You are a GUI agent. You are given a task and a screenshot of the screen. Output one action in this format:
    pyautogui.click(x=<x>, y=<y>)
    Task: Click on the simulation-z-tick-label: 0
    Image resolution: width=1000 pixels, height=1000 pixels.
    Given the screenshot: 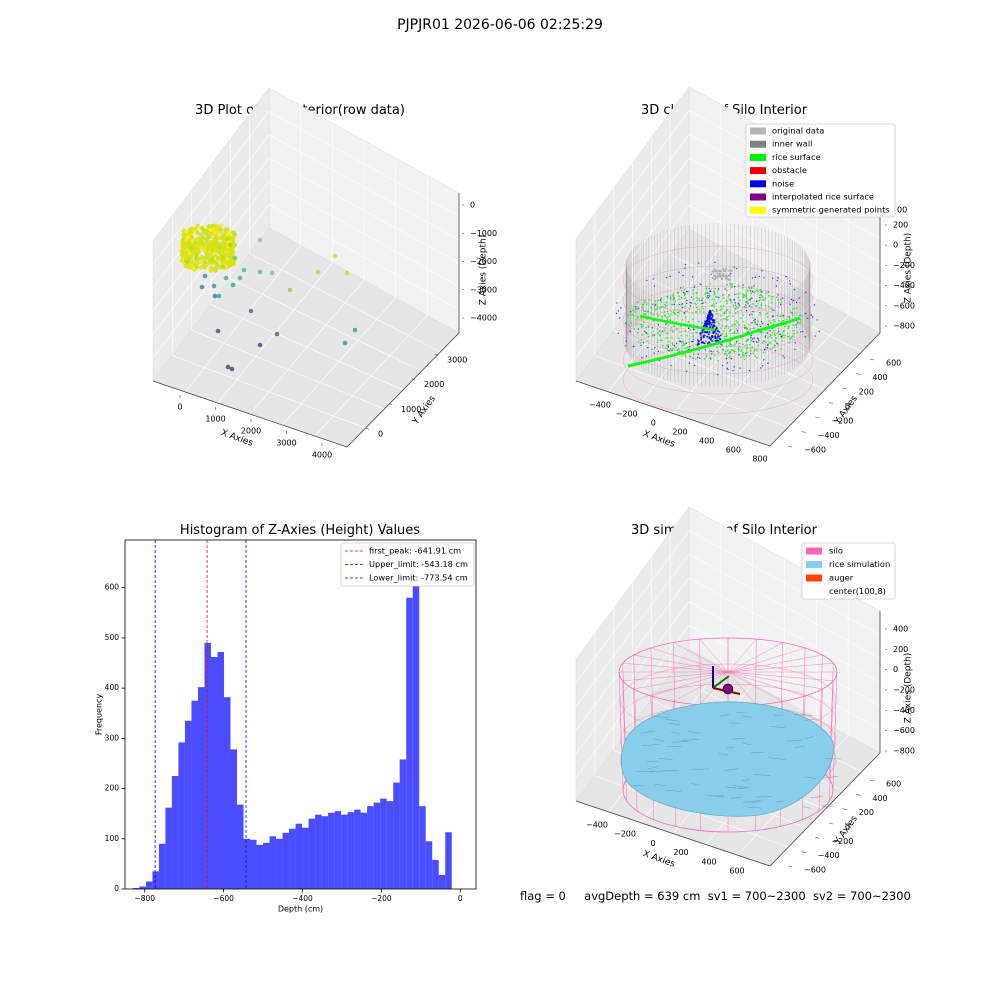 What is the action you would take?
    pyautogui.click(x=895, y=669)
    